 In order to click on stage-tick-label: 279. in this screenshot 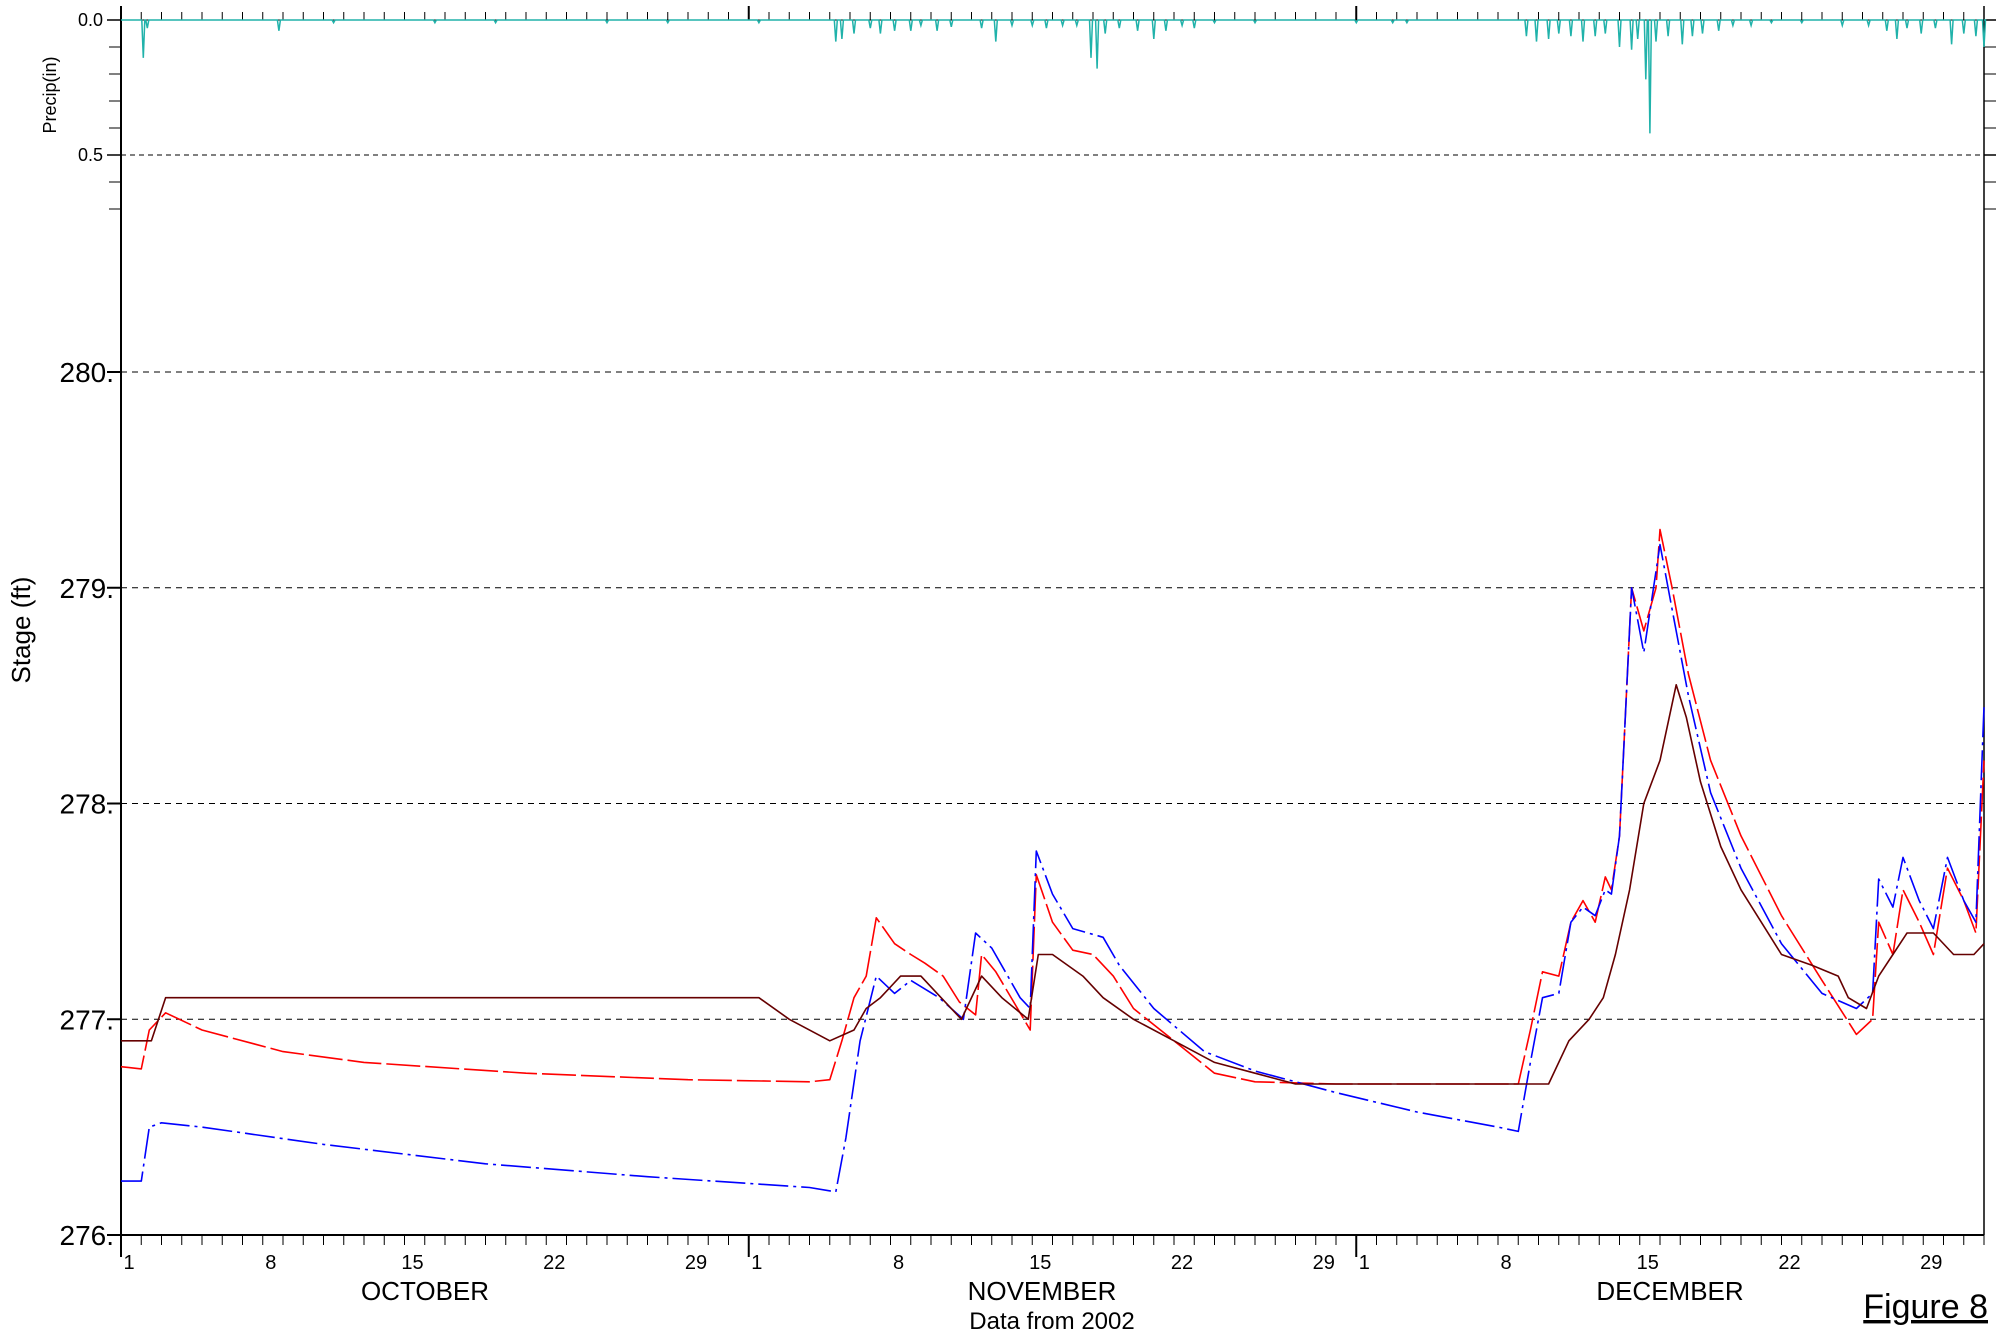, I will do `click(87, 588)`.